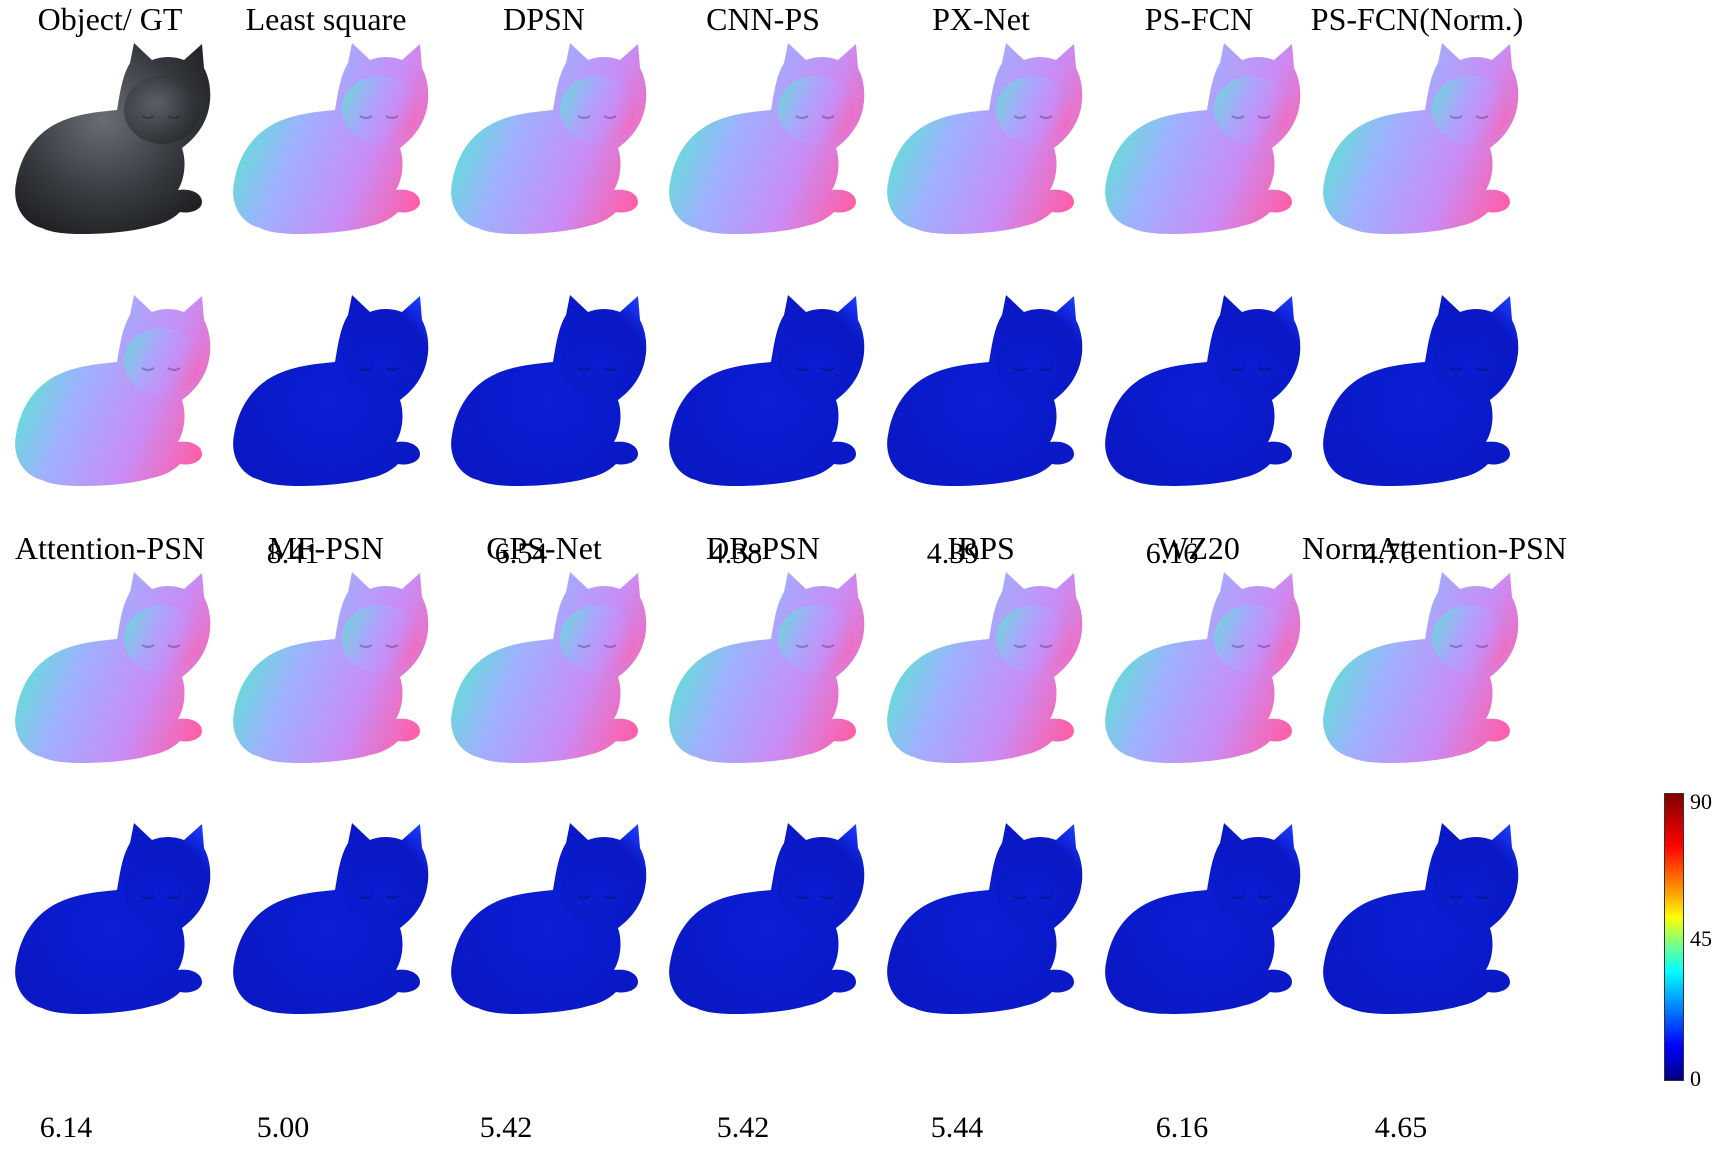 The image size is (1722, 1151). I want to click on method-label: PS-FCN(Norm.), so click(1417, 19).